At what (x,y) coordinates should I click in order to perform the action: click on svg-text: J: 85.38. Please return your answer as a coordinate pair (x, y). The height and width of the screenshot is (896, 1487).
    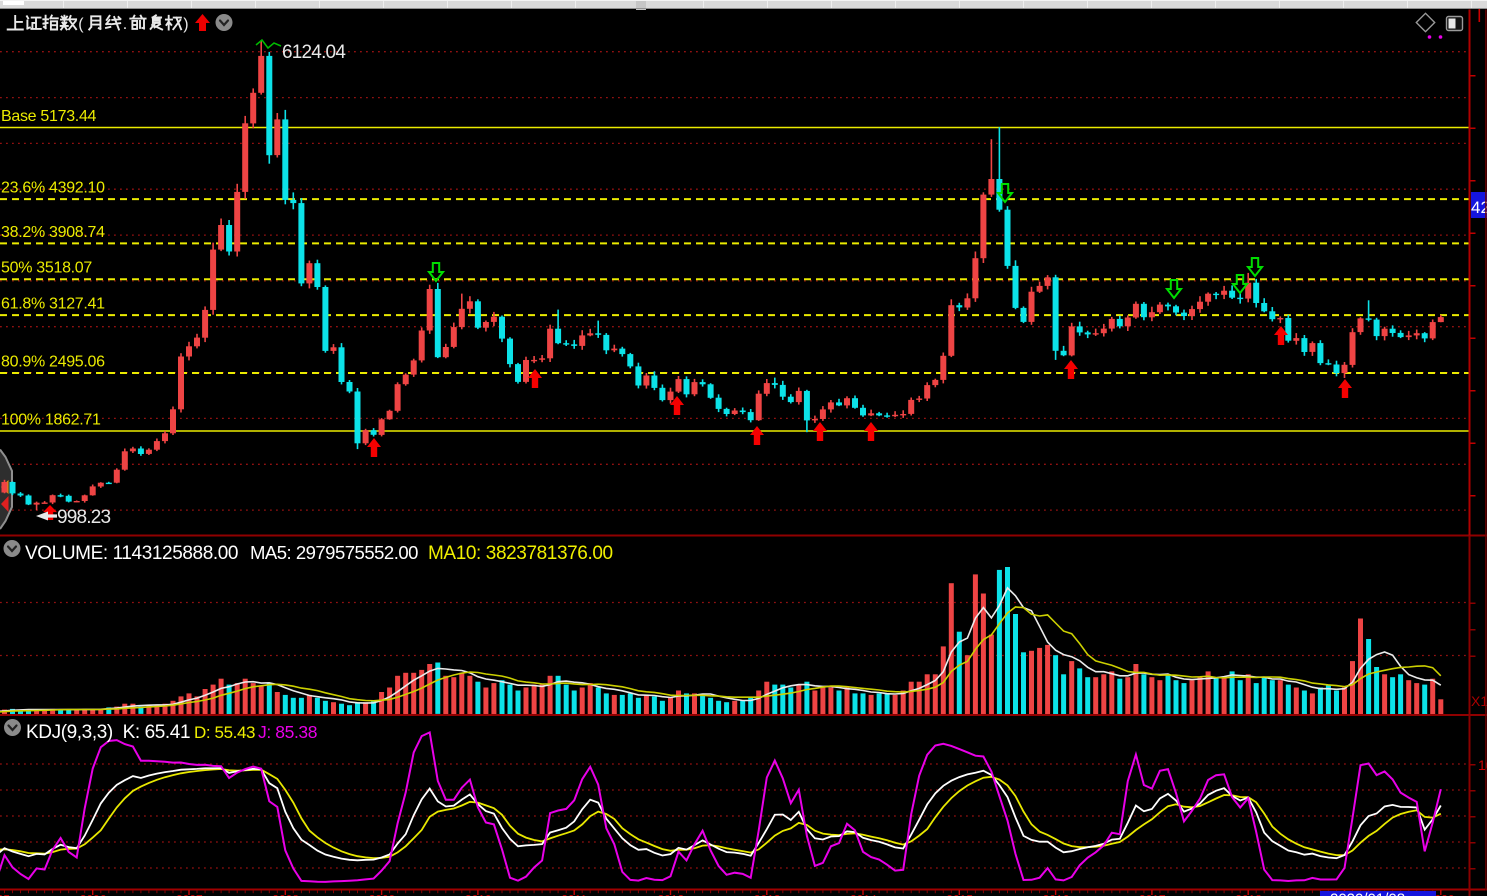
    Looking at the image, I should click on (287, 732).